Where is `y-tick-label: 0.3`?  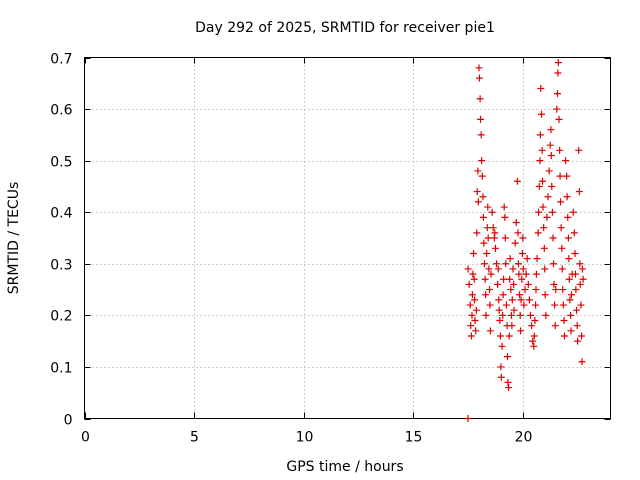 y-tick-label: 0.3 is located at coordinates (61, 266).